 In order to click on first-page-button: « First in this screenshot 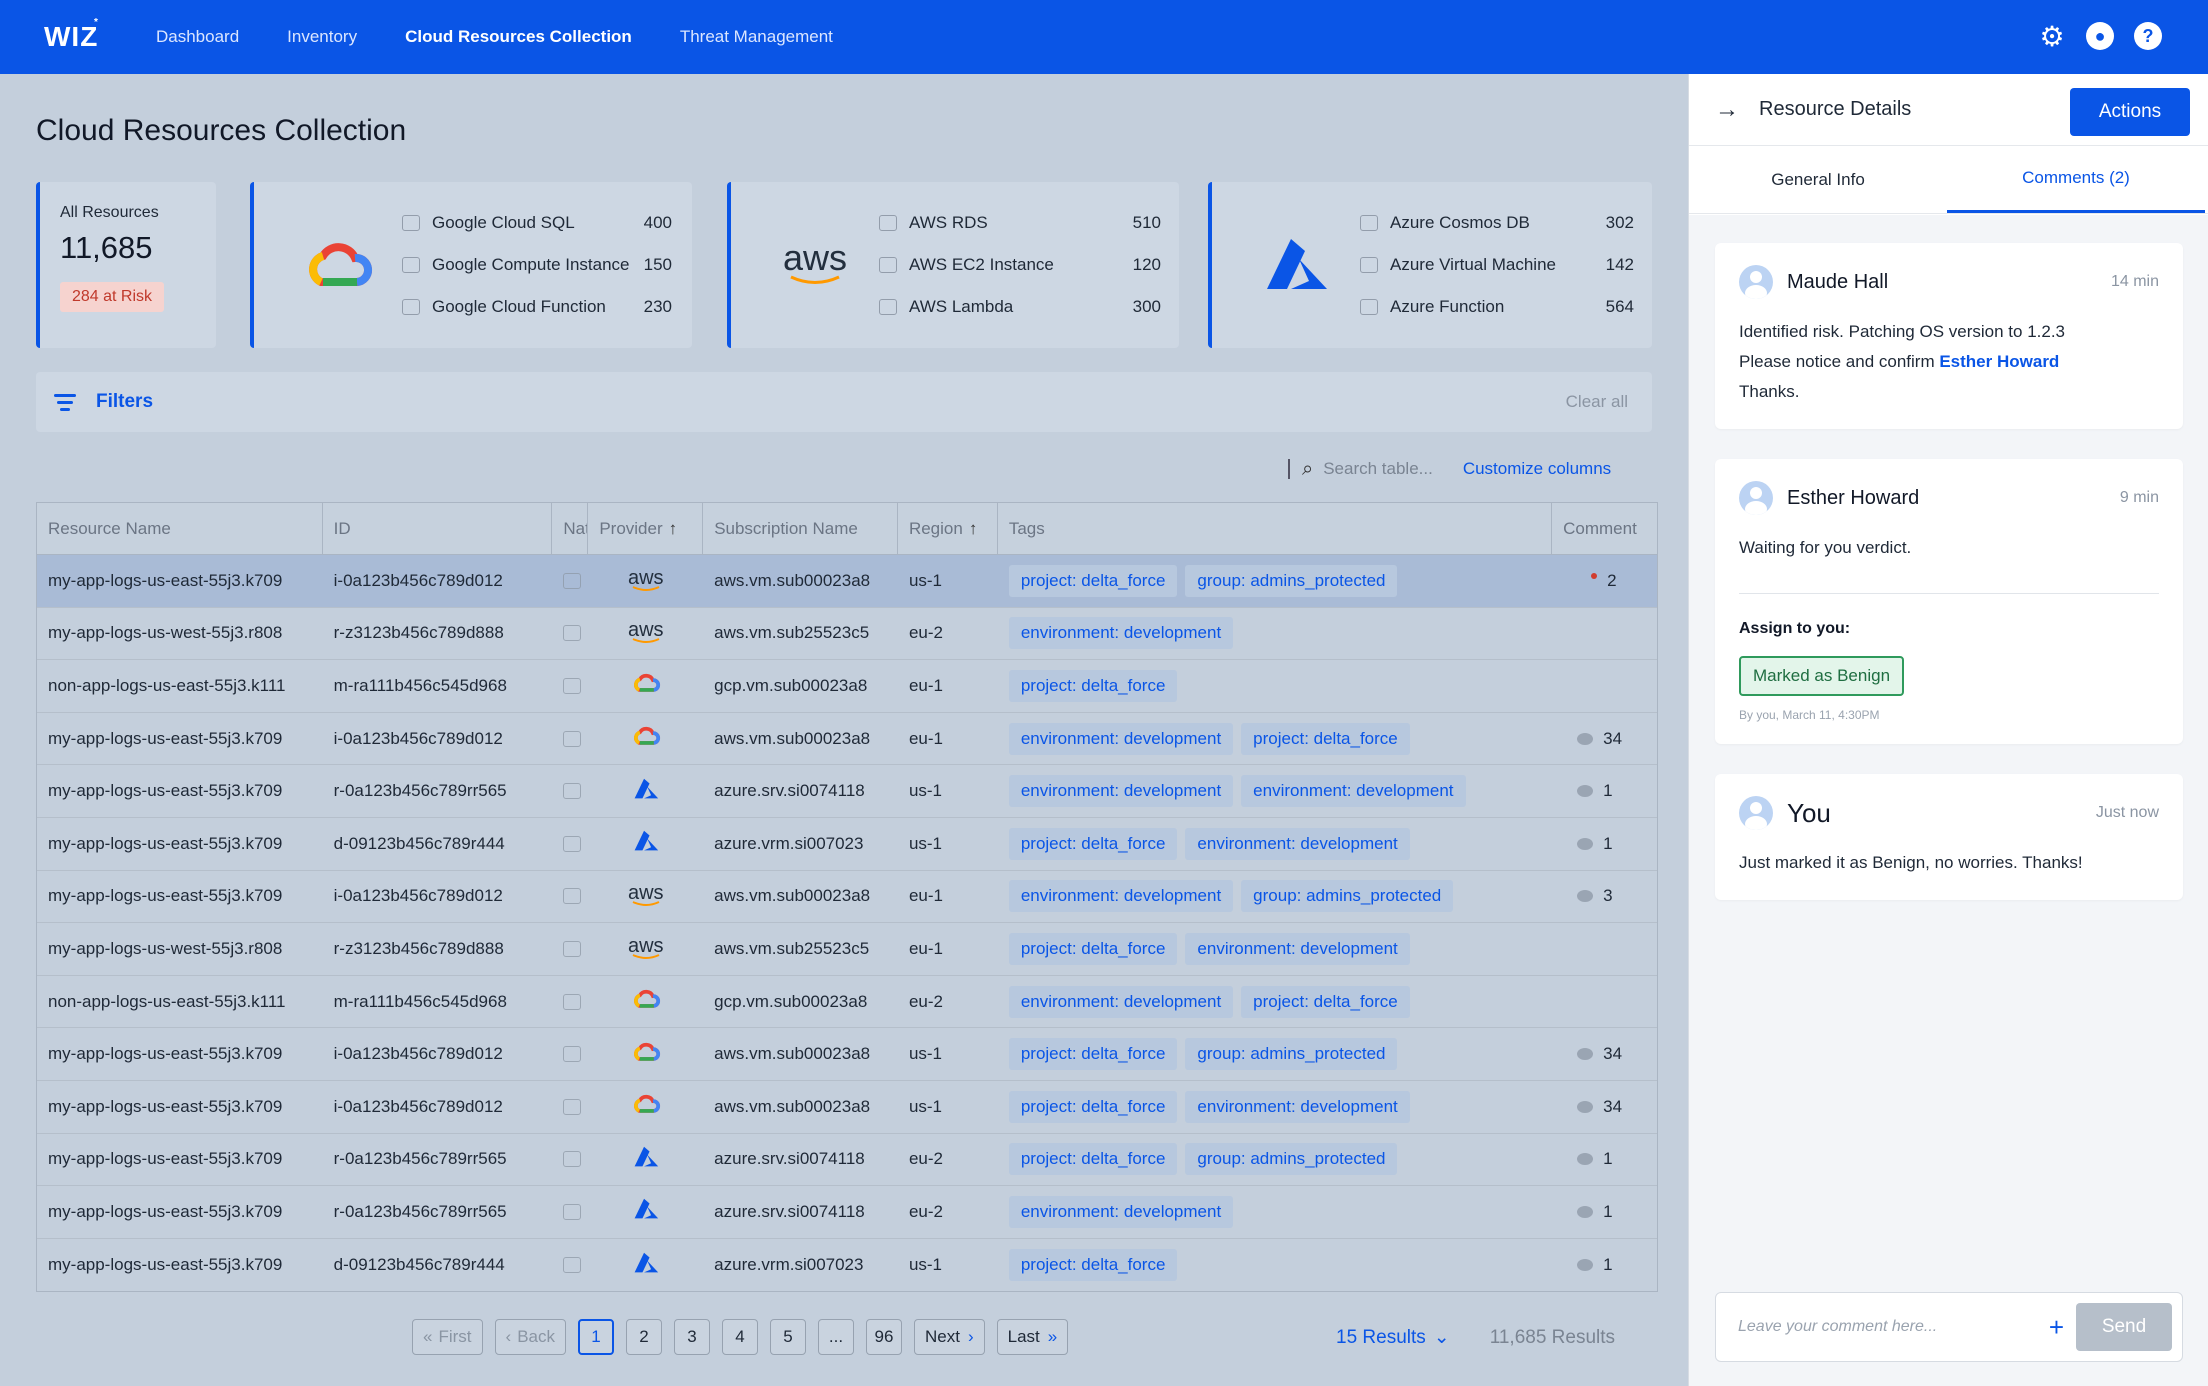, I will do `click(447, 1337)`.